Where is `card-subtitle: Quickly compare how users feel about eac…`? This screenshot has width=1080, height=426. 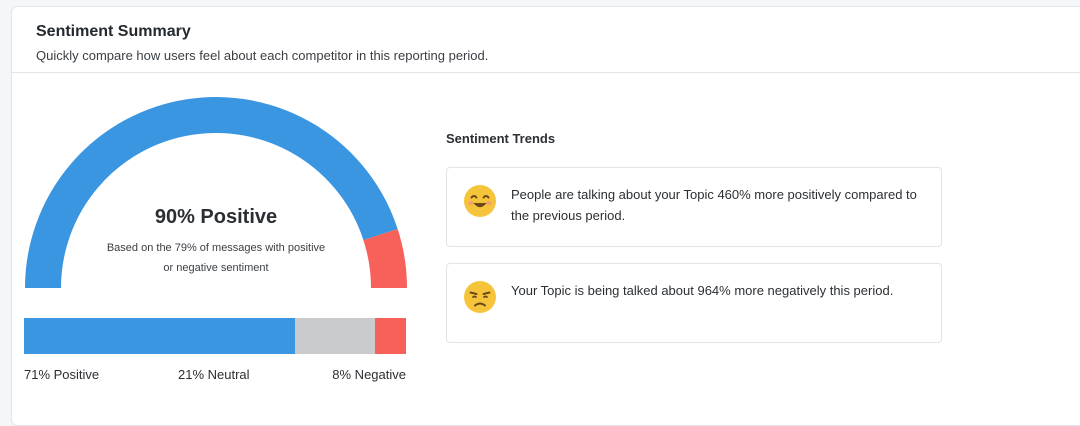 card-subtitle: Quickly compare how users feel about eac… is located at coordinates (262, 55).